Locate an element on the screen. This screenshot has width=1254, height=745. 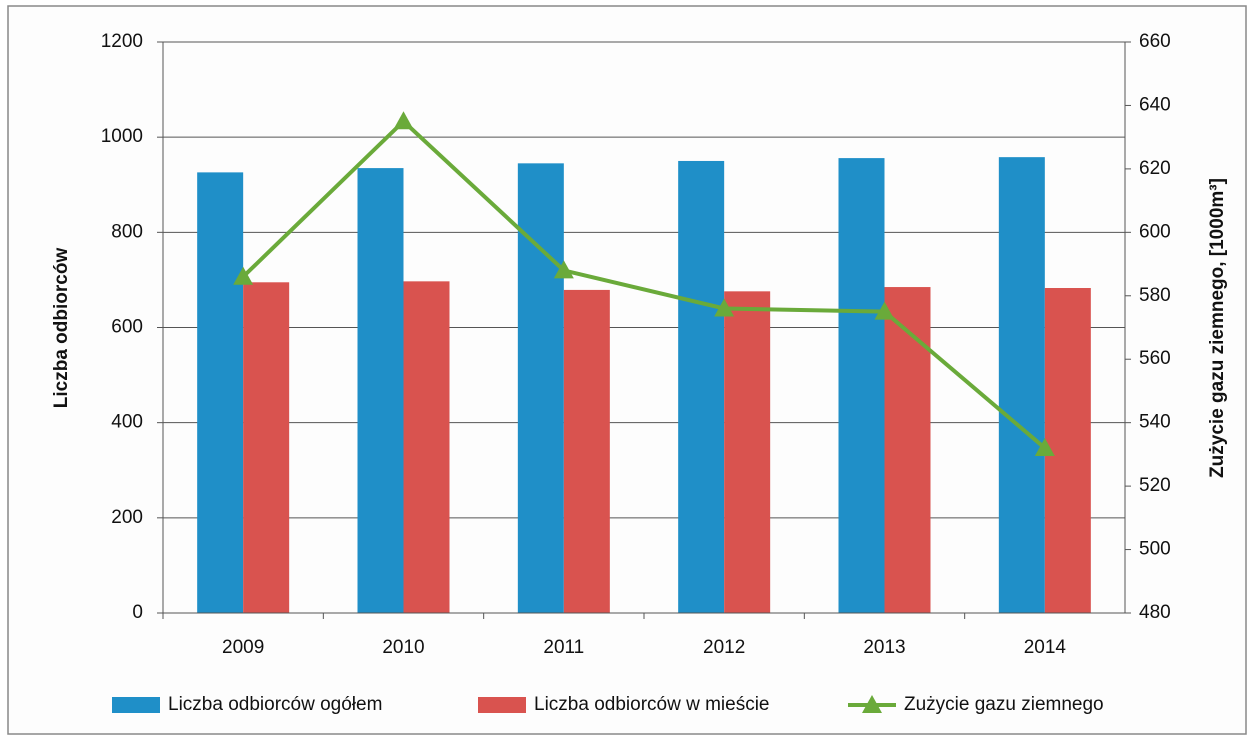
y2-tick-label: 580 is located at coordinates (1155, 295).